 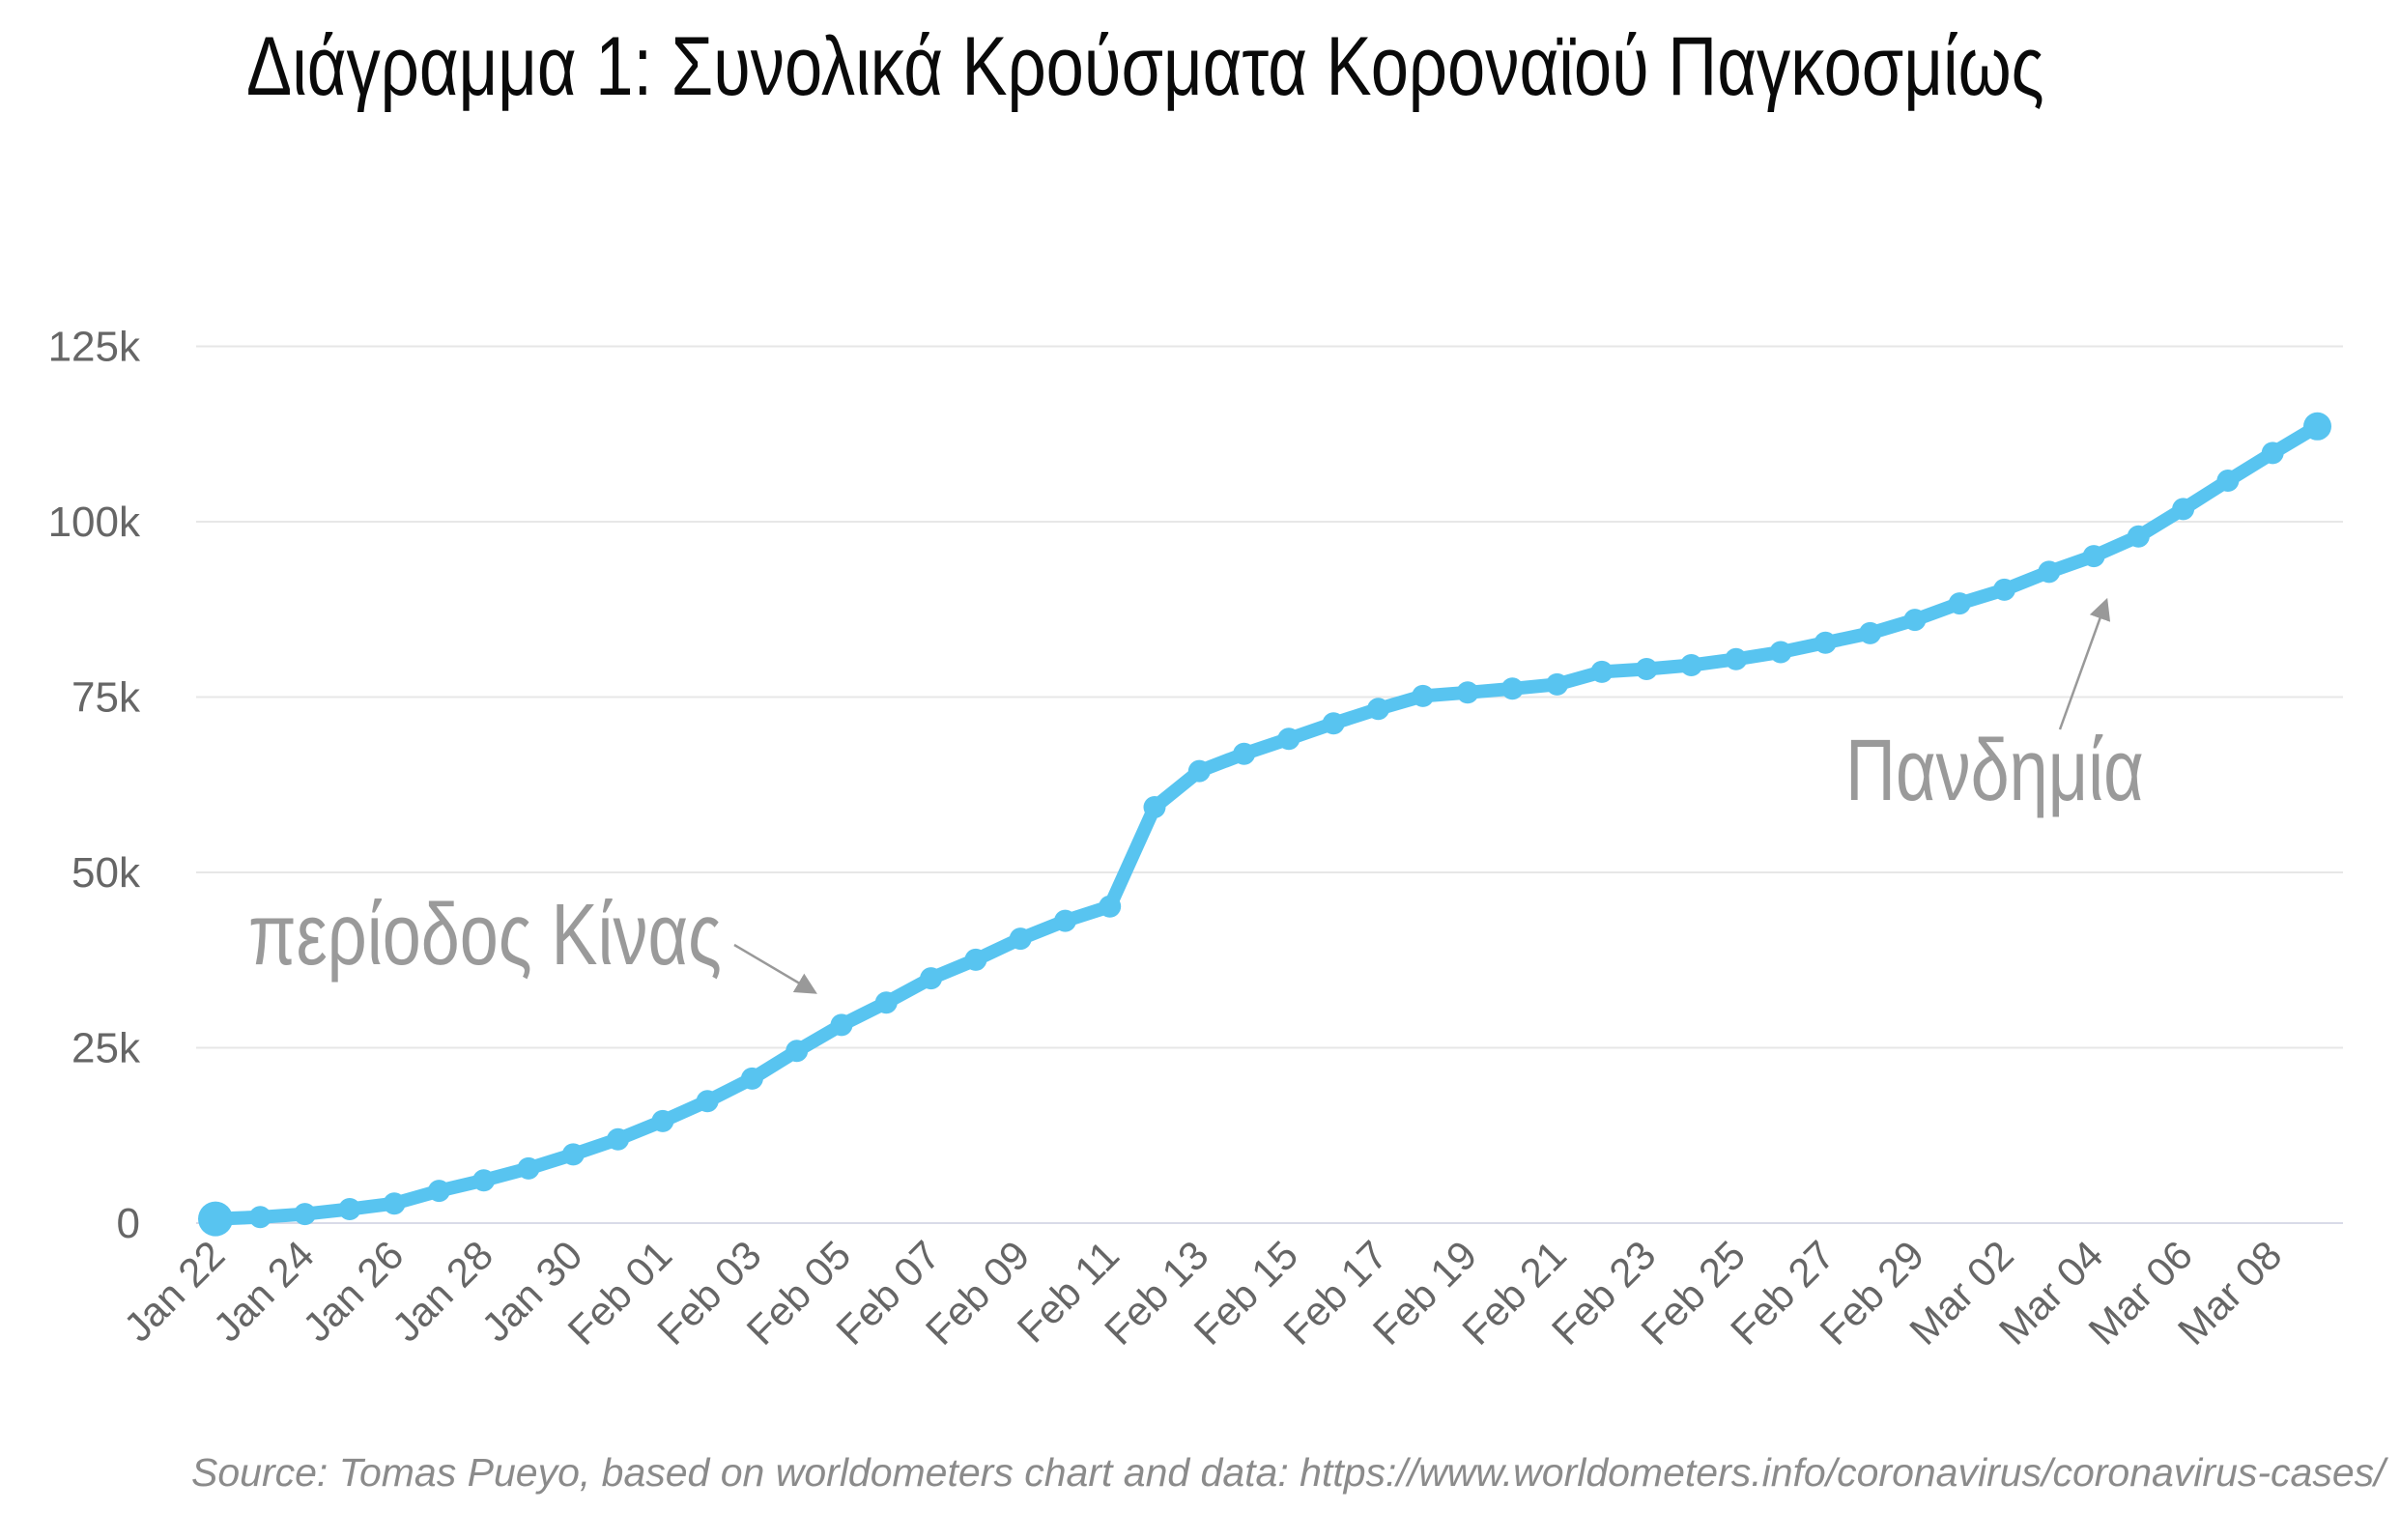 What do you see at coordinates (94, 347) in the screenshot?
I see `y-axis-tick-label: 125k` at bounding box center [94, 347].